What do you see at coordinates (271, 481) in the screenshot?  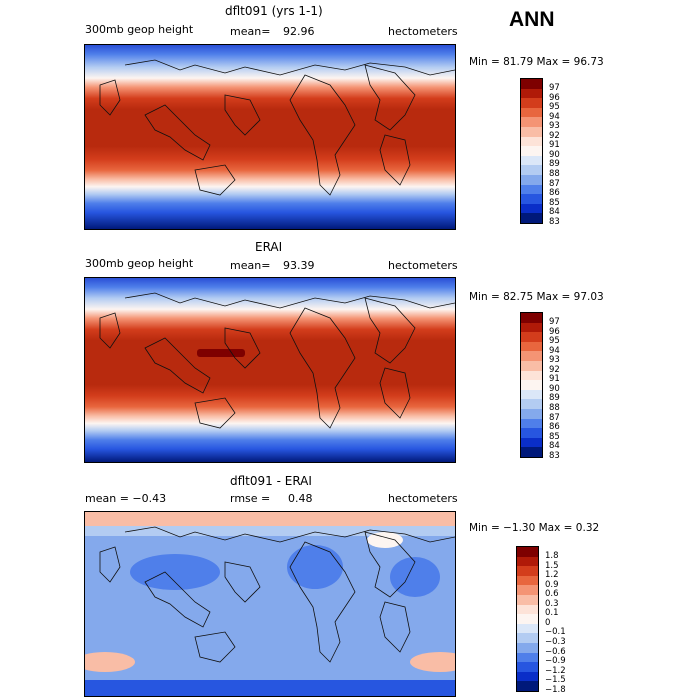 I see `panel-title: dflt091 - ERAI` at bounding box center [271, 481].